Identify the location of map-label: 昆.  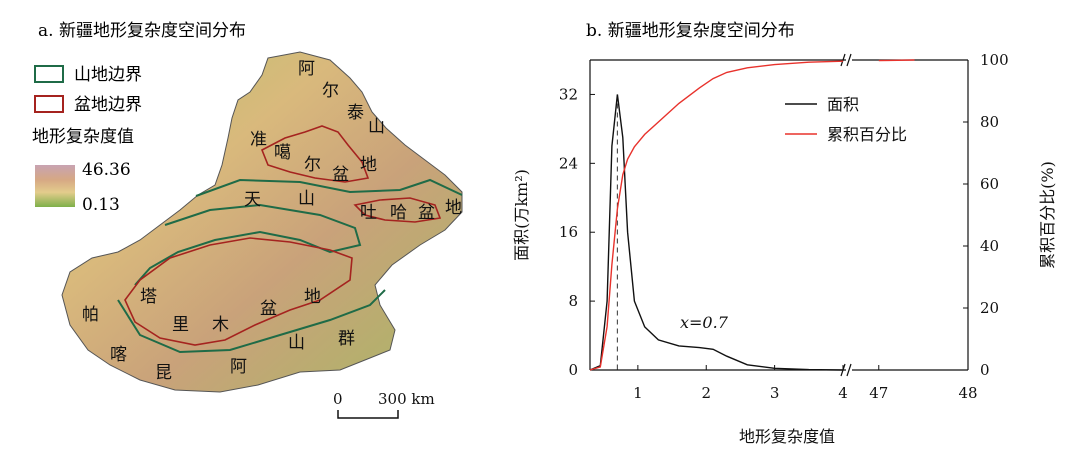
(163, 373).